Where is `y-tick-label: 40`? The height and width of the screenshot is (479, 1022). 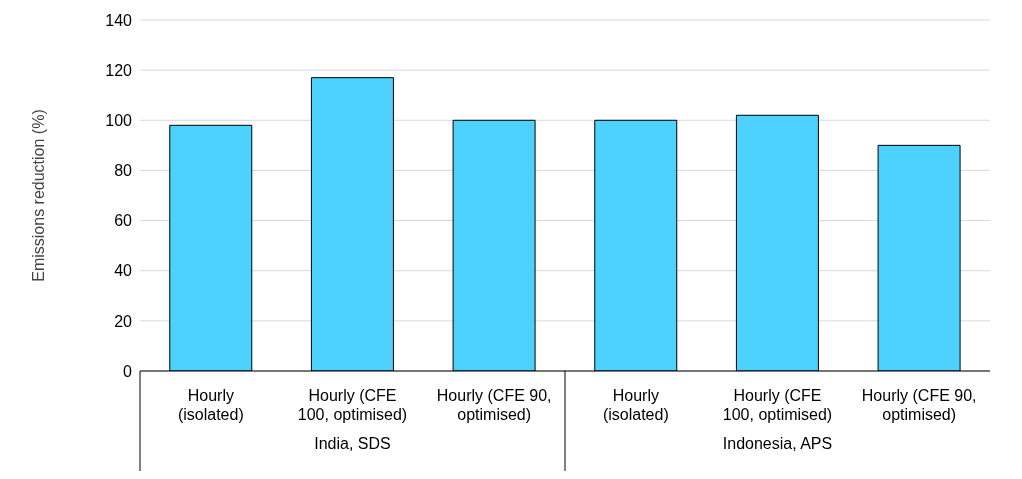 y-tick-label: 40 is located at coordinates (123, 271).